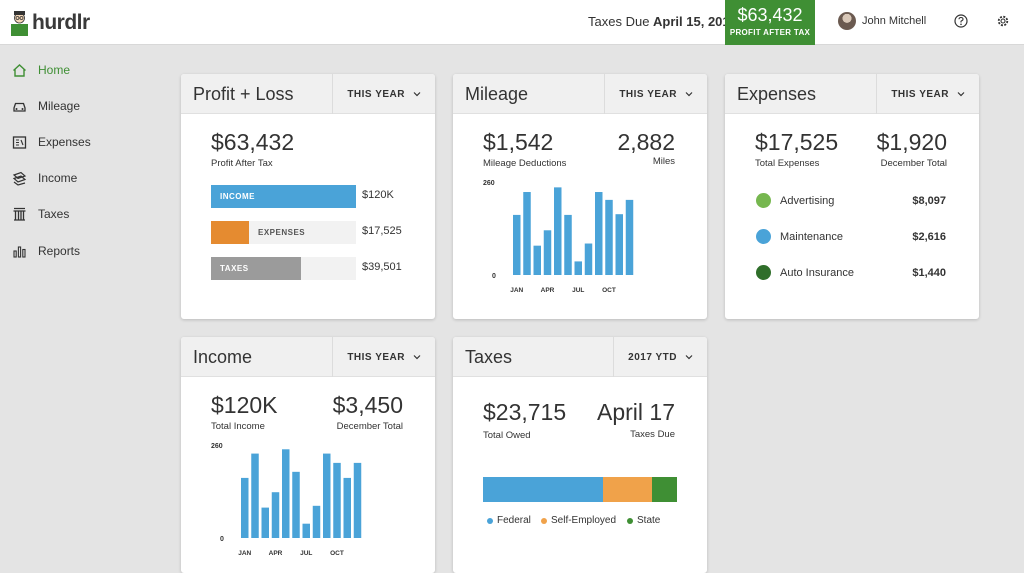 The image size is (1024, 573). I want to click on card-header: Expenses THIS YEAR, so click(852, 94).